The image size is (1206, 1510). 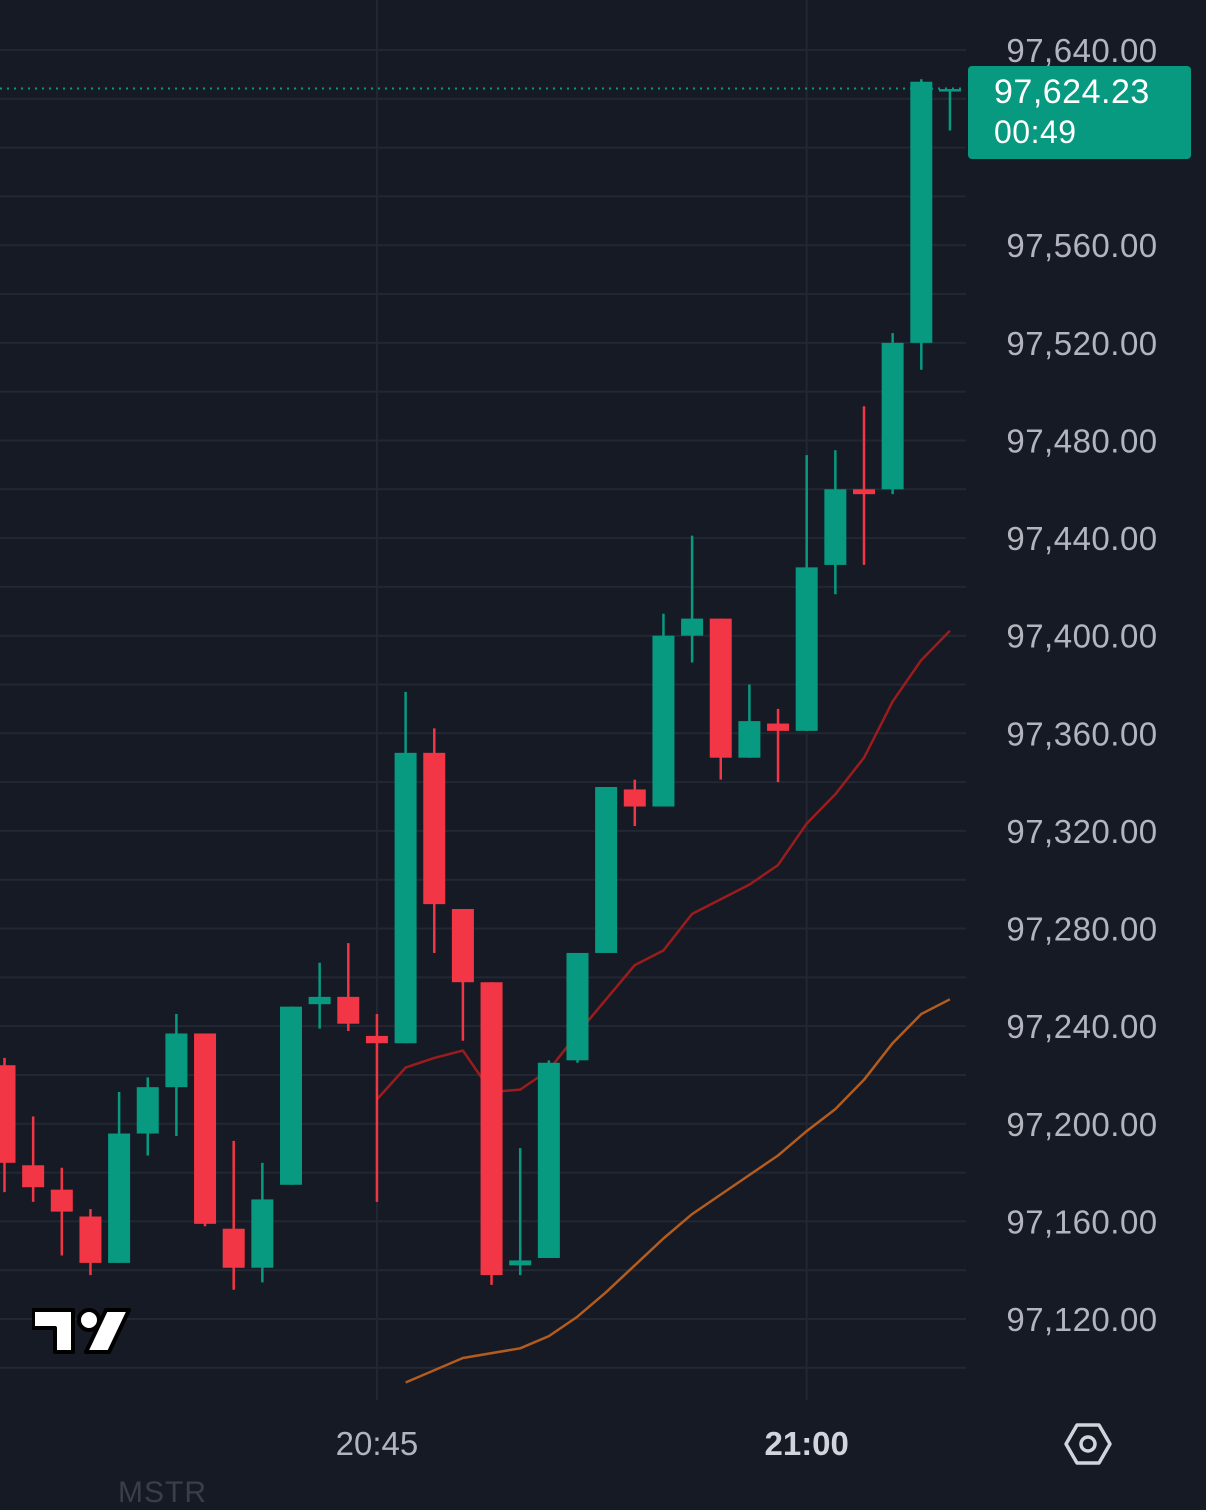 I want to click on moving-average-slow-line, so click(x=678, y=1191).